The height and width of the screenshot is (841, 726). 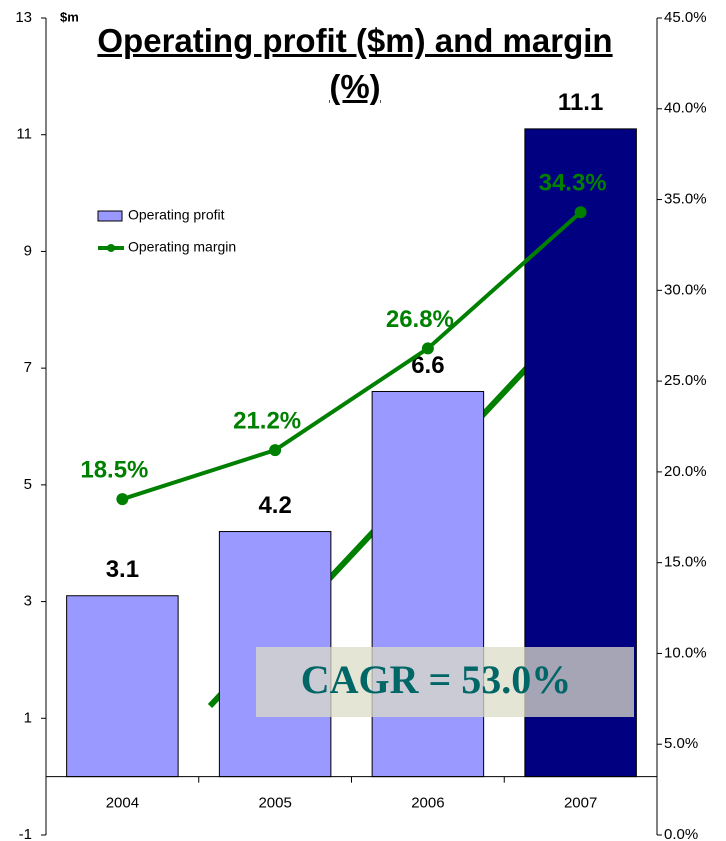 What do you see at coordinates (267, 420) in the screenshot?
I see `line-value-label: 21.2%` at bounding box center [267, 420].